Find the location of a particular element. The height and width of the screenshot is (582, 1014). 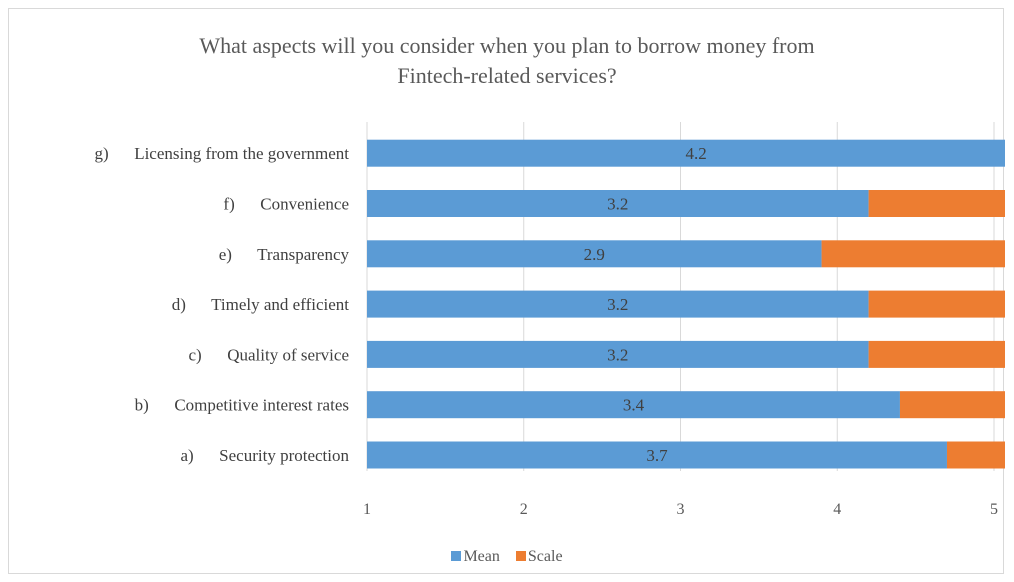

legend-item-mean: Mean is located at coordinates (475, 557).